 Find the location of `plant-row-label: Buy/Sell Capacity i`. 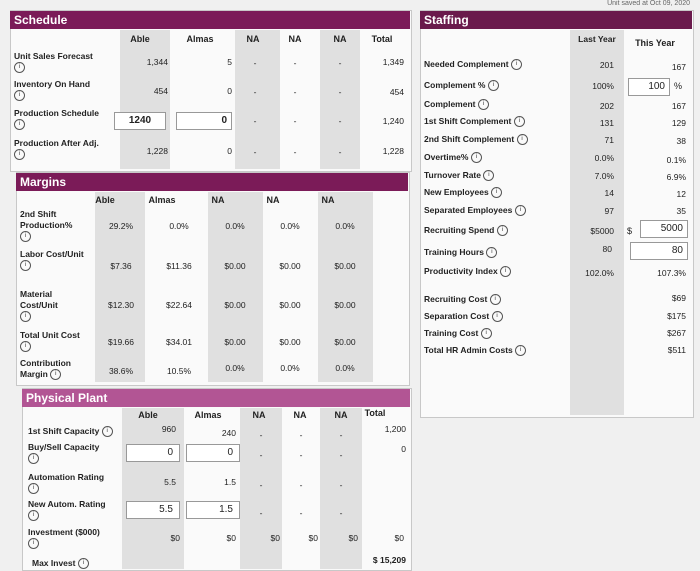

plant-row-label: Buy/Sell Capacity i is located at coordinates (63, 453).